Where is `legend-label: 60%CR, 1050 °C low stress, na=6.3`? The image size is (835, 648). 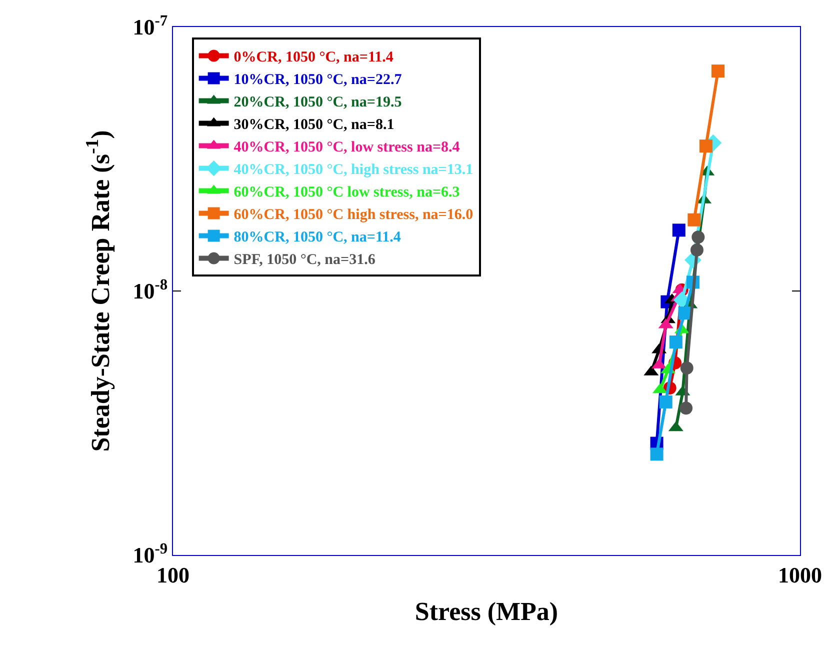
legend-label: 60%CR, 1050 °C low stress, na=6.3 is located at coordinates (347, 192).